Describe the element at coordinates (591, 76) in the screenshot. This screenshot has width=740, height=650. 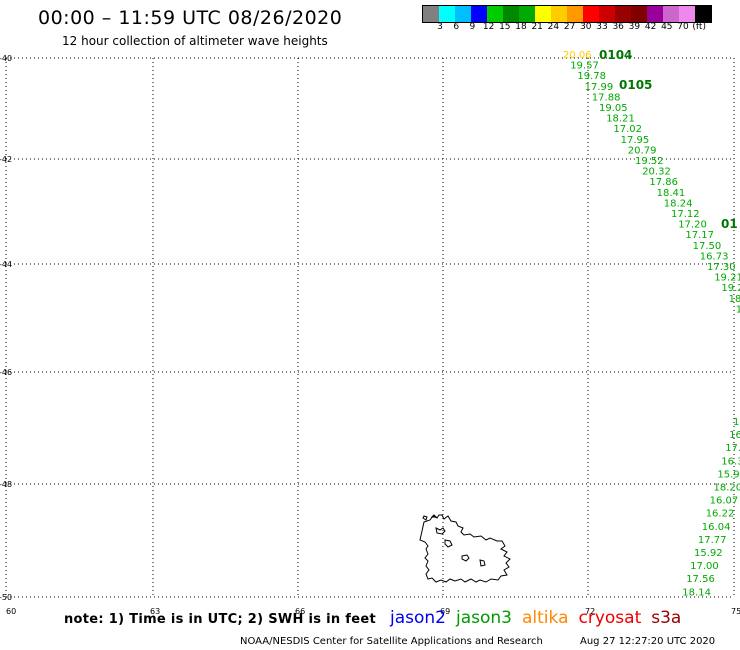
I see `swh-value: 19.78` at that location.